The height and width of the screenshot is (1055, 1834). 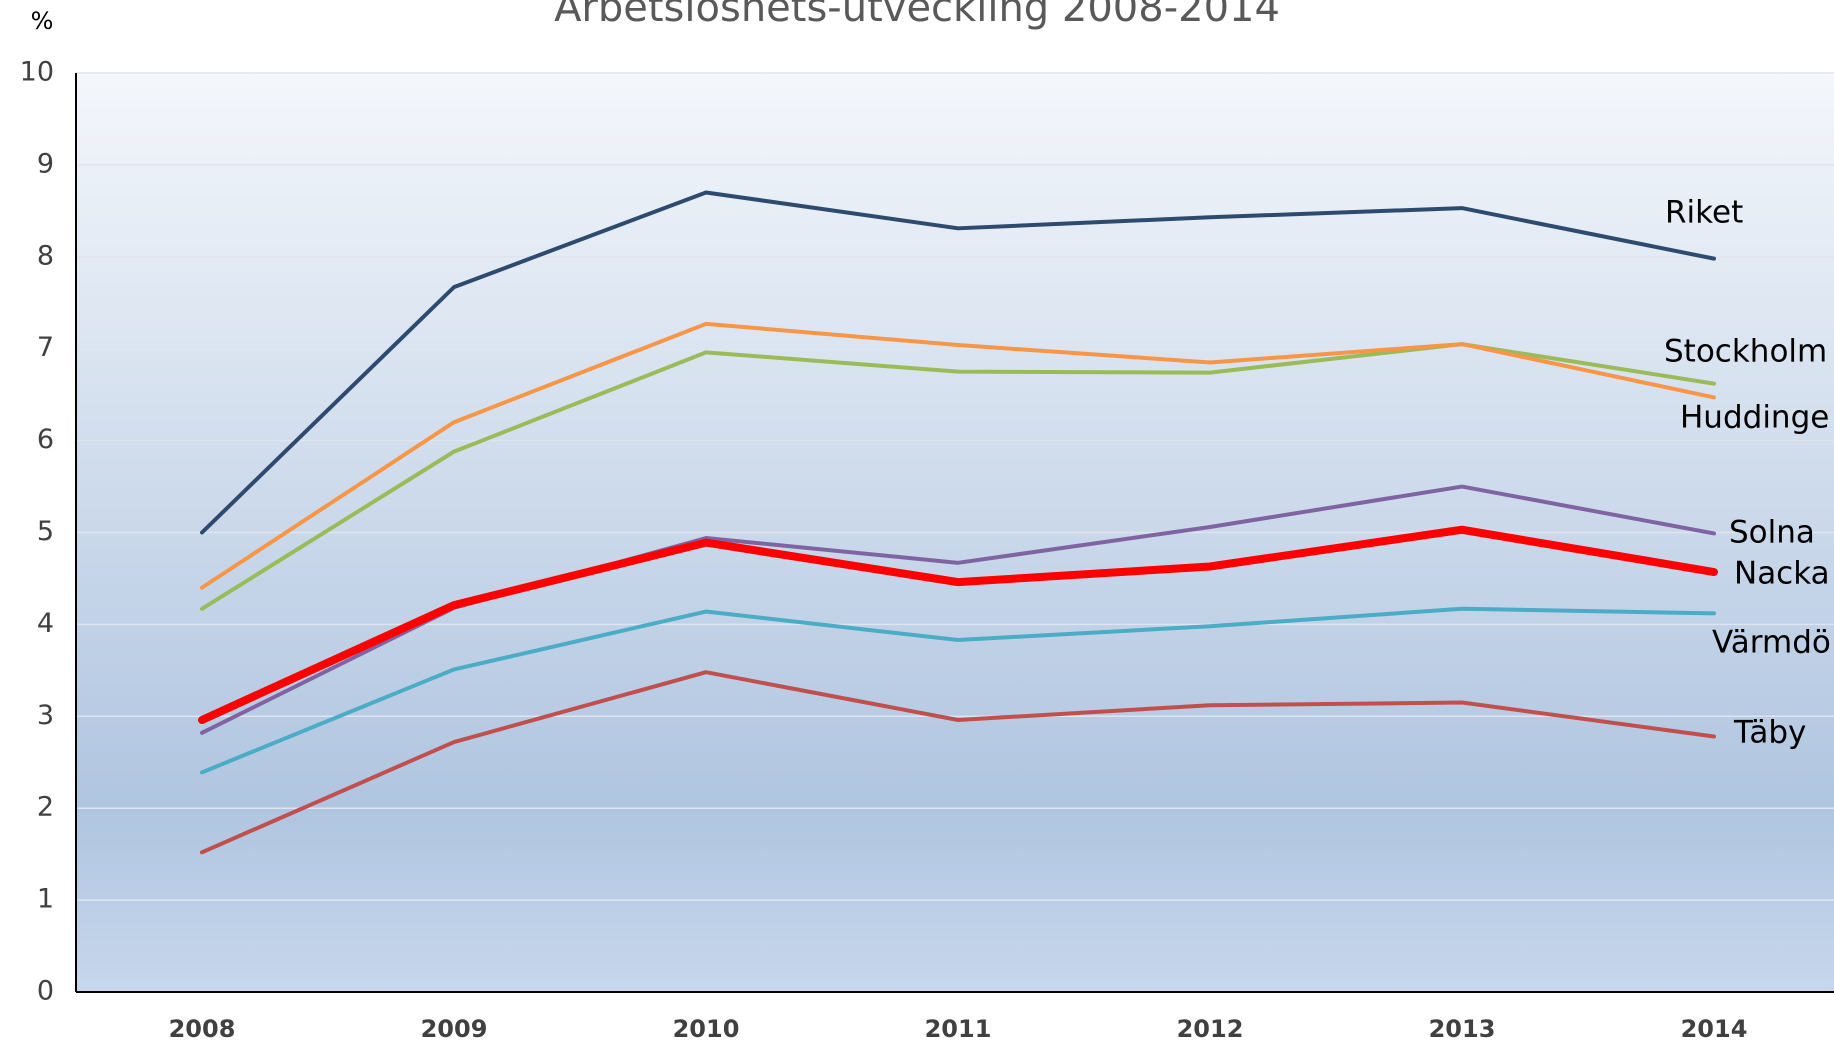 I want to click on series-label: Nacka, so click(x=1782, y=574).